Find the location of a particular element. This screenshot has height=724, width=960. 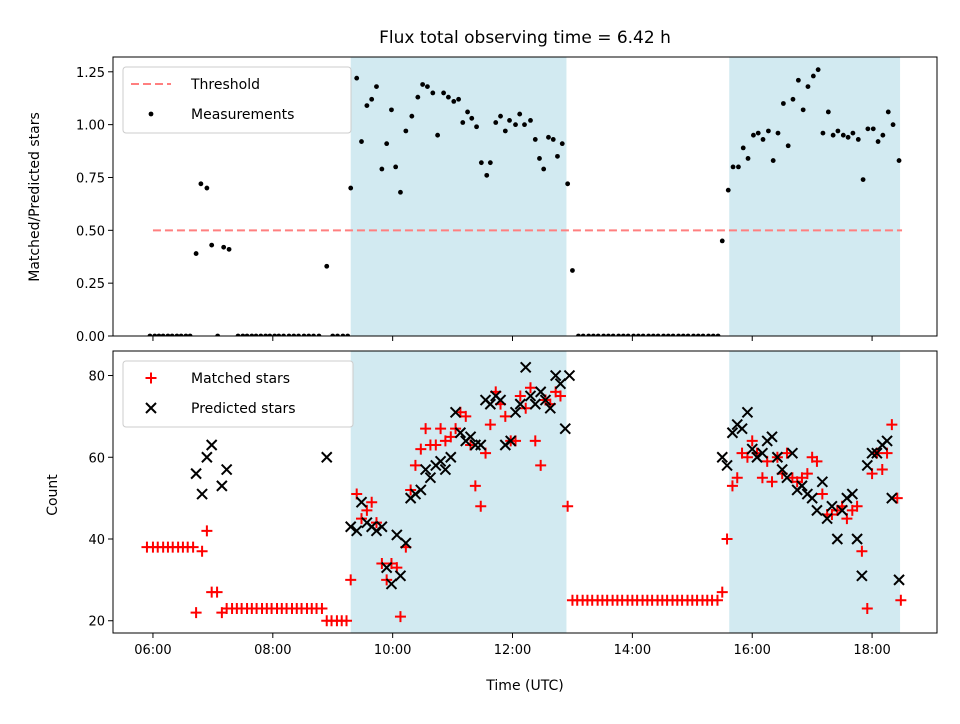

legend-label: Predicted stars is located at coordinates (243, 409).